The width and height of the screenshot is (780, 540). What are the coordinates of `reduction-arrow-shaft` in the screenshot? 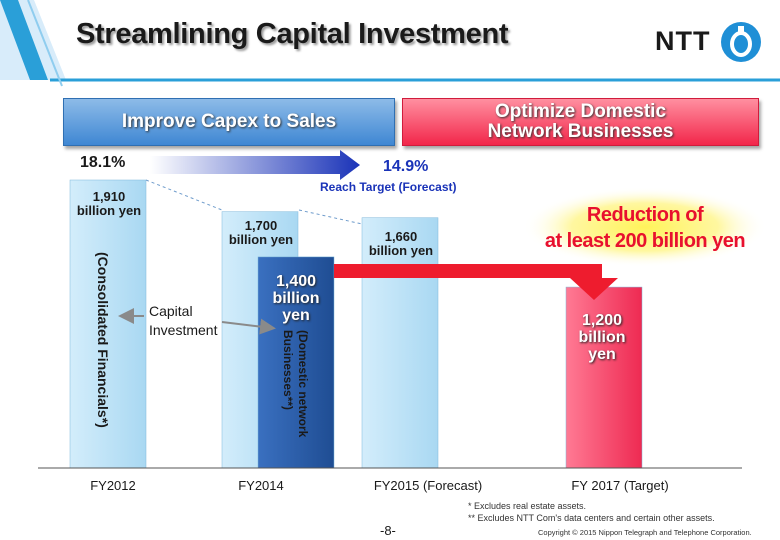 It's located at (468, 271).